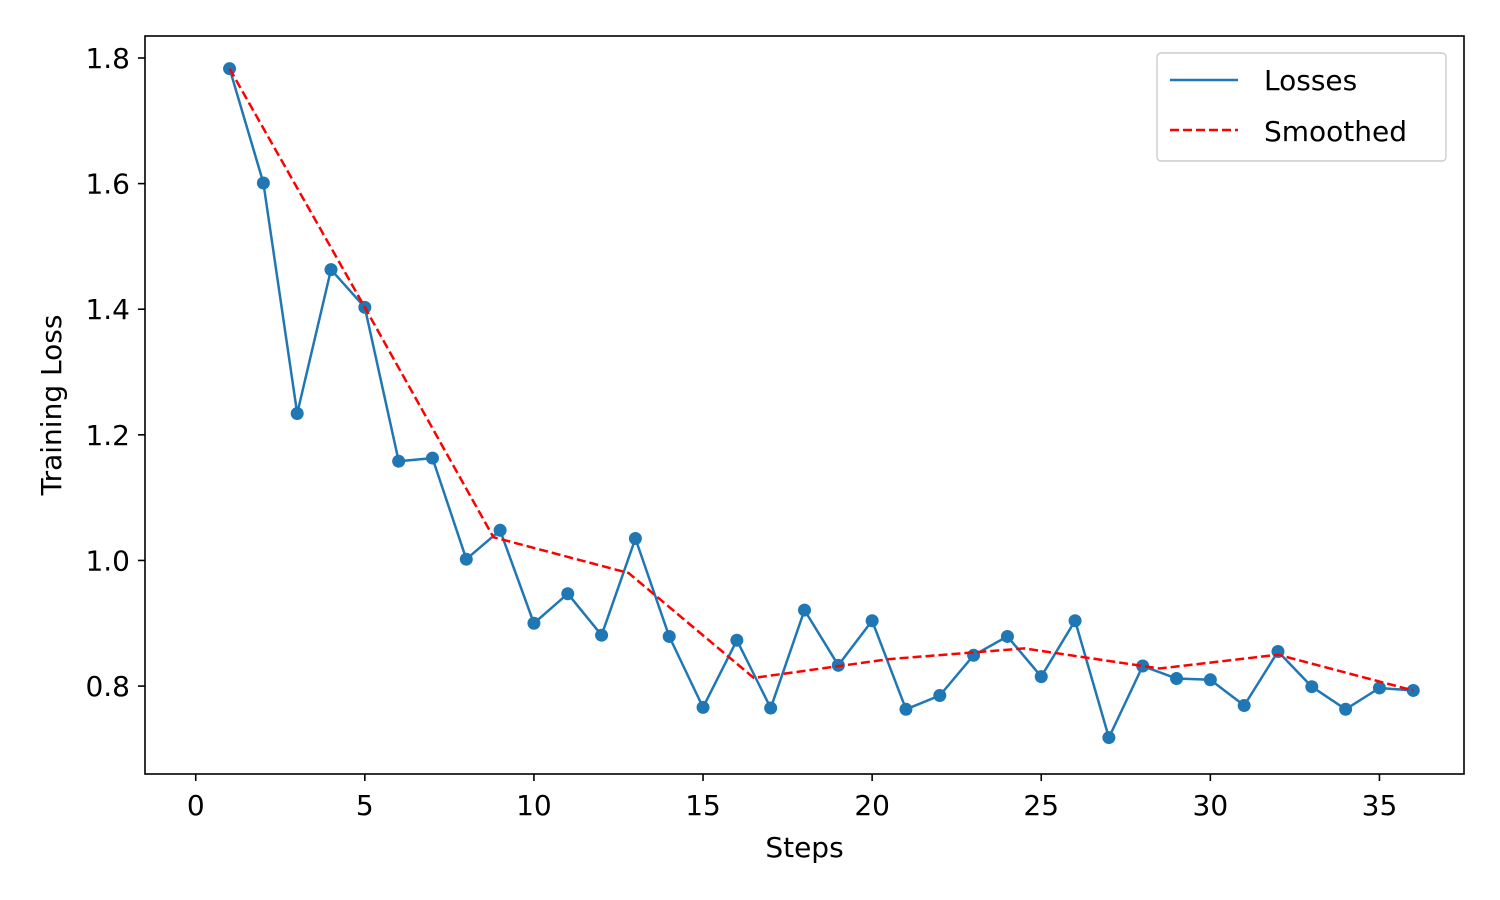  What do you see at coordinates (107, 184) in the screenshot?
I see `y-tick-label: 1.6` at bounding box center [107, 184].